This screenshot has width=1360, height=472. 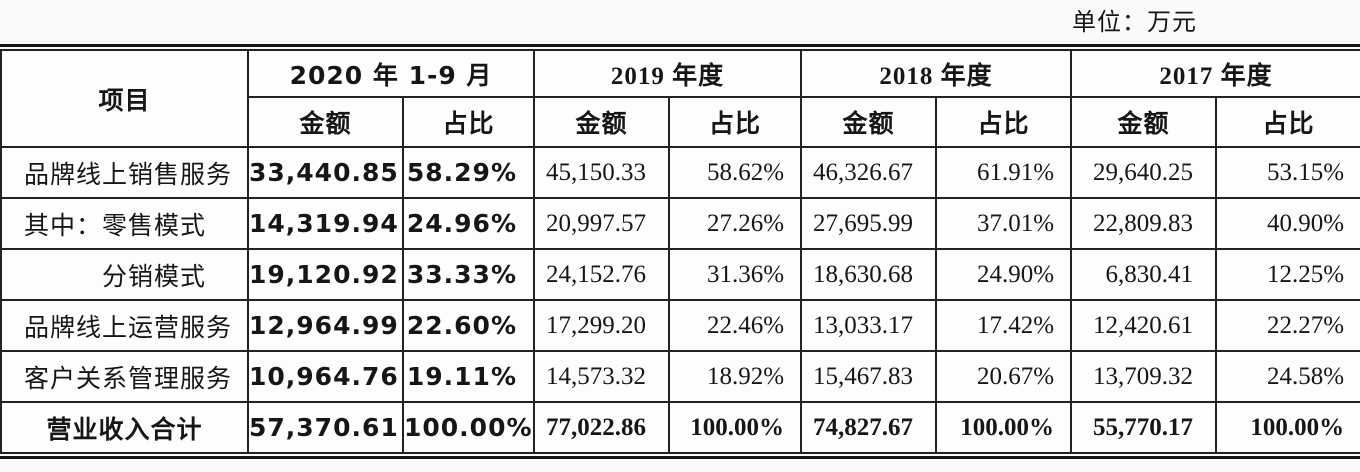 I want to click on amount-cell: 14,319.94, so click(x=325, y=223).